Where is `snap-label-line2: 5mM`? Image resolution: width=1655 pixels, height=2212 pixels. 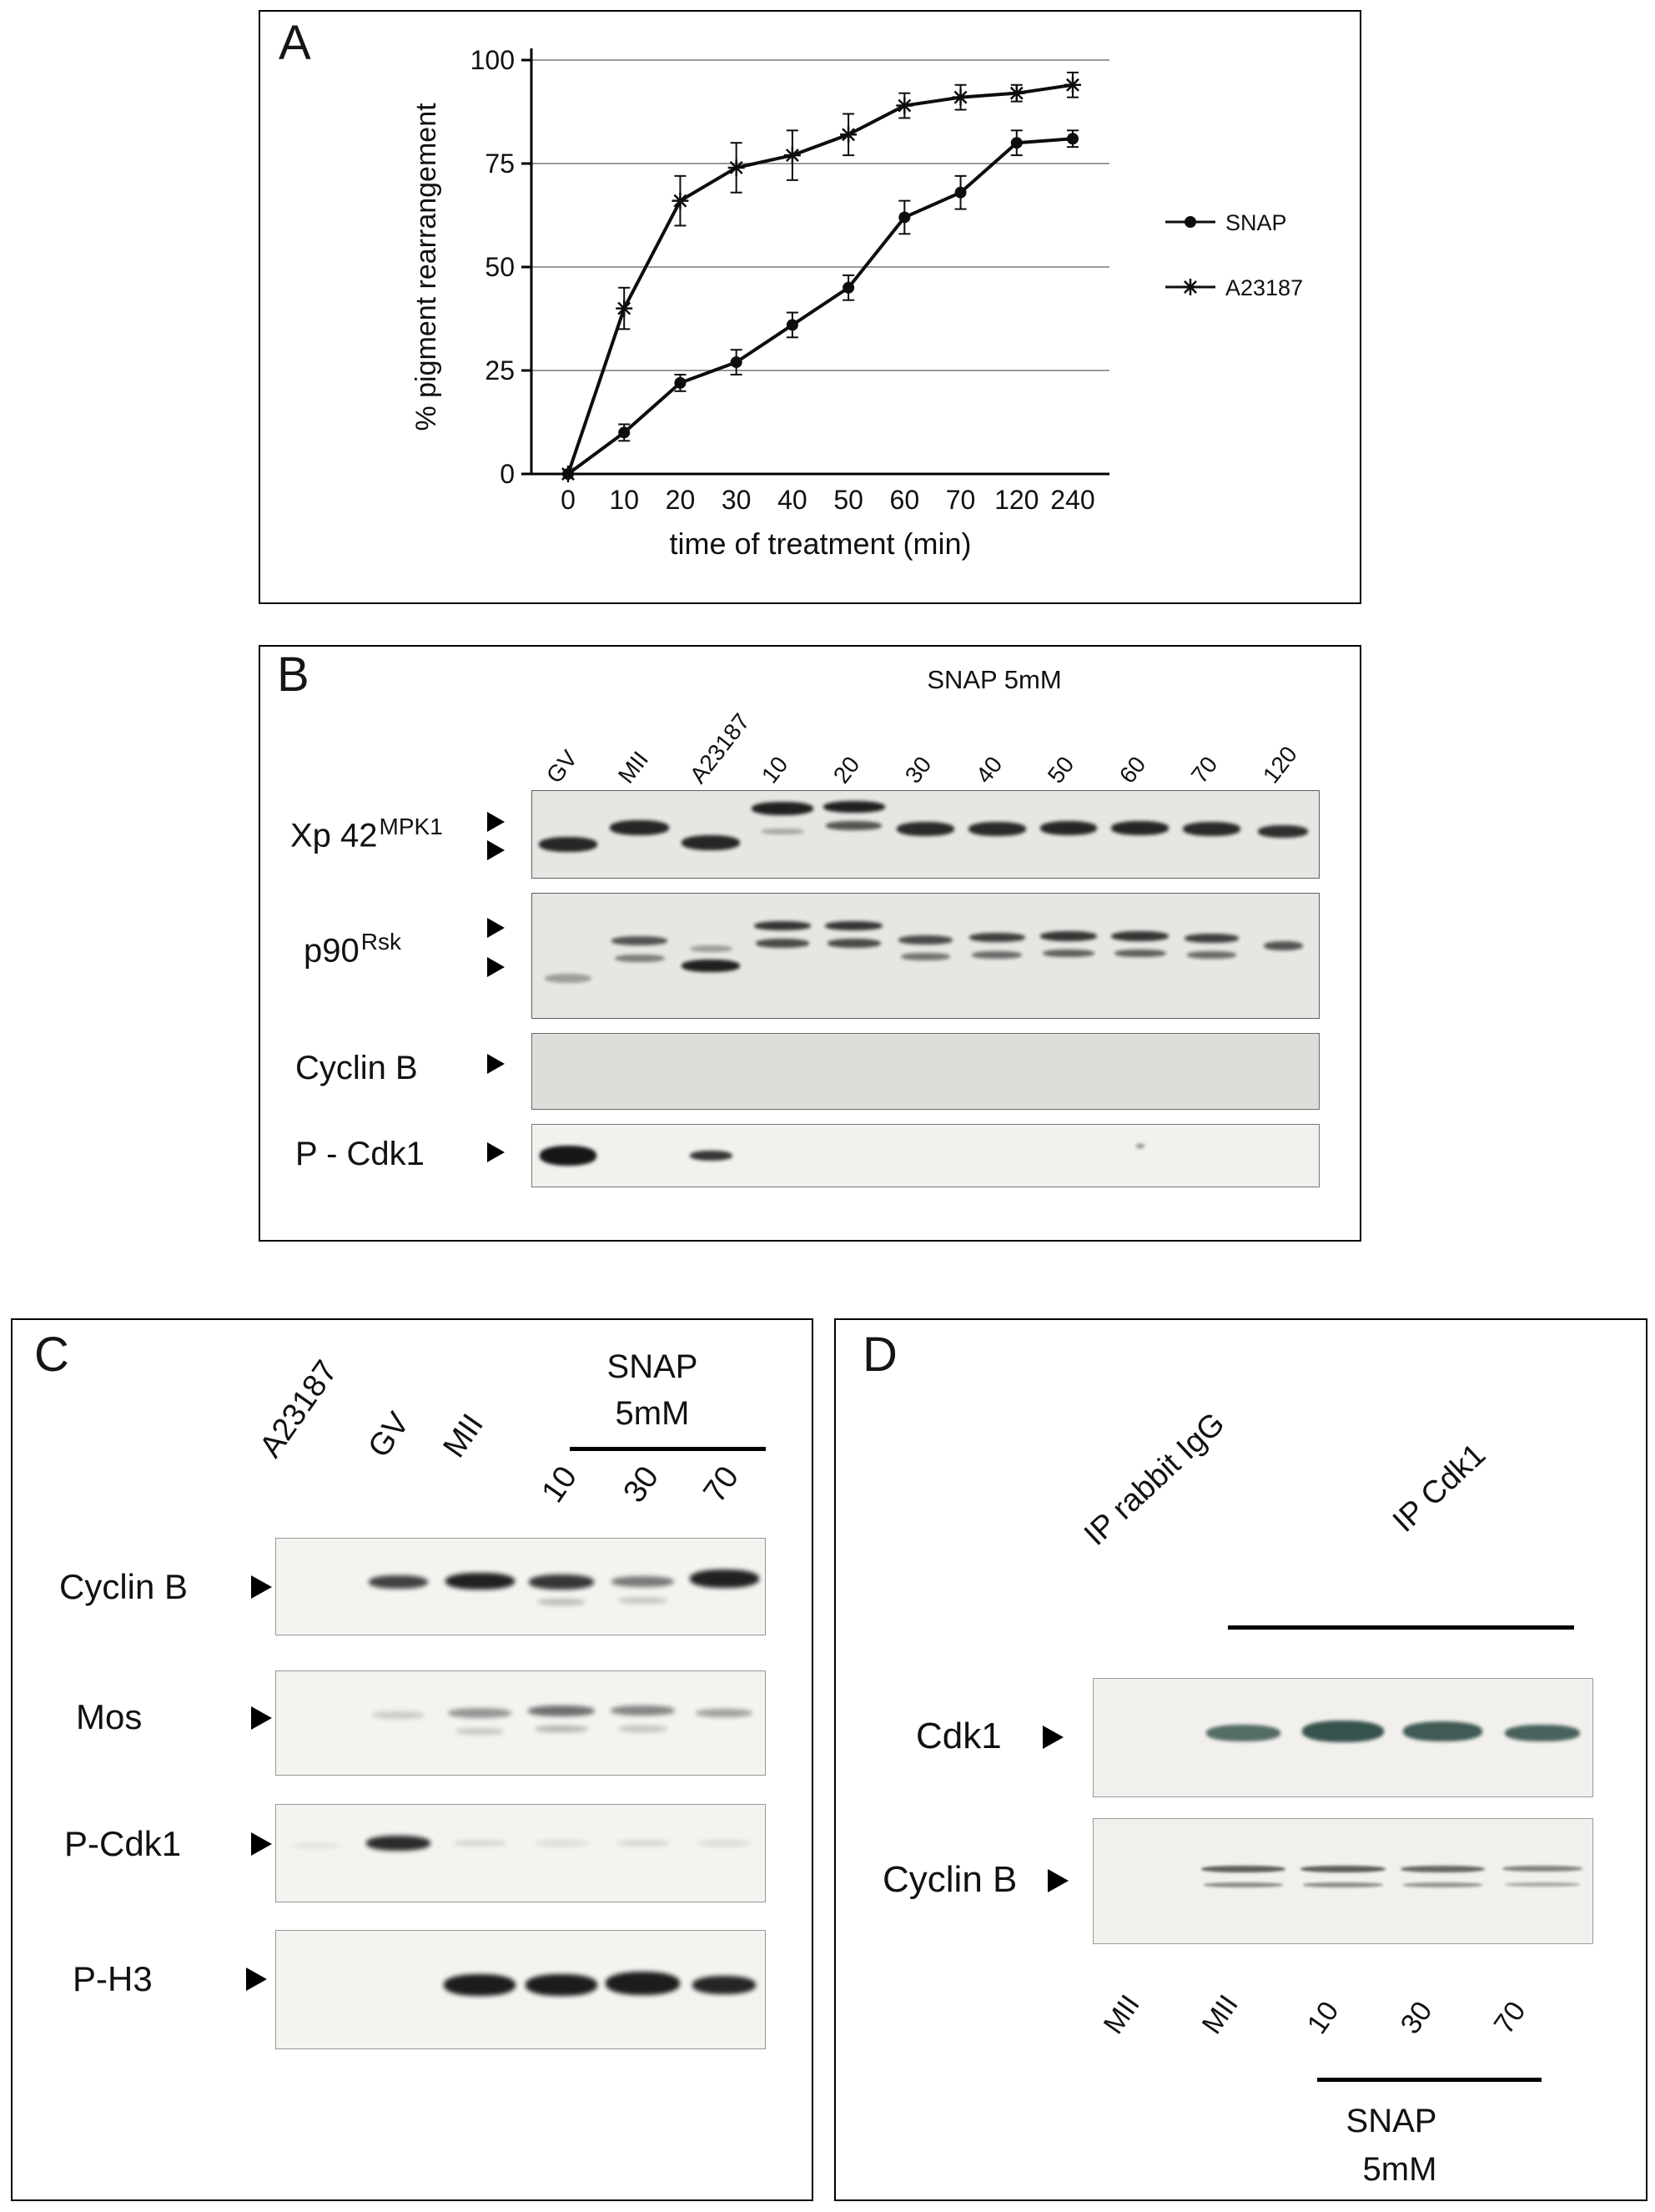
snap-label-line2: 5mM is located at coordinates (1399, 2169).